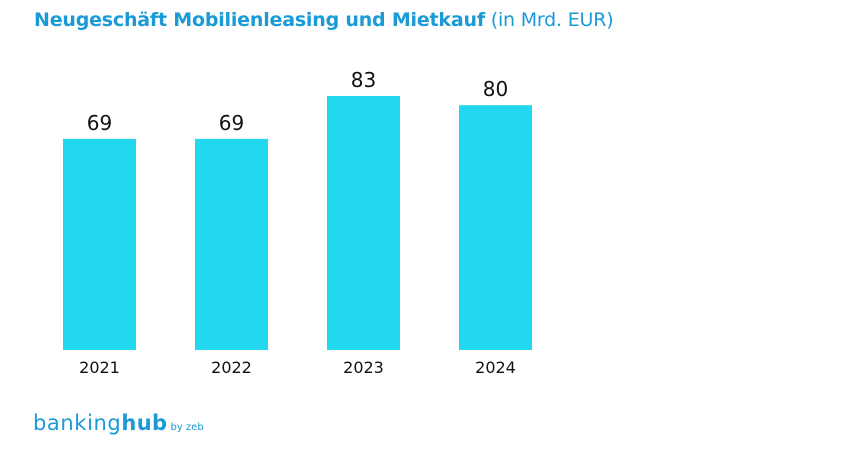 The image size is (862, 456). What do you see at coordinates (99, 367) in the screenshot?
I see `x-tick-2021: 2021` at bounding box center [99, 367].